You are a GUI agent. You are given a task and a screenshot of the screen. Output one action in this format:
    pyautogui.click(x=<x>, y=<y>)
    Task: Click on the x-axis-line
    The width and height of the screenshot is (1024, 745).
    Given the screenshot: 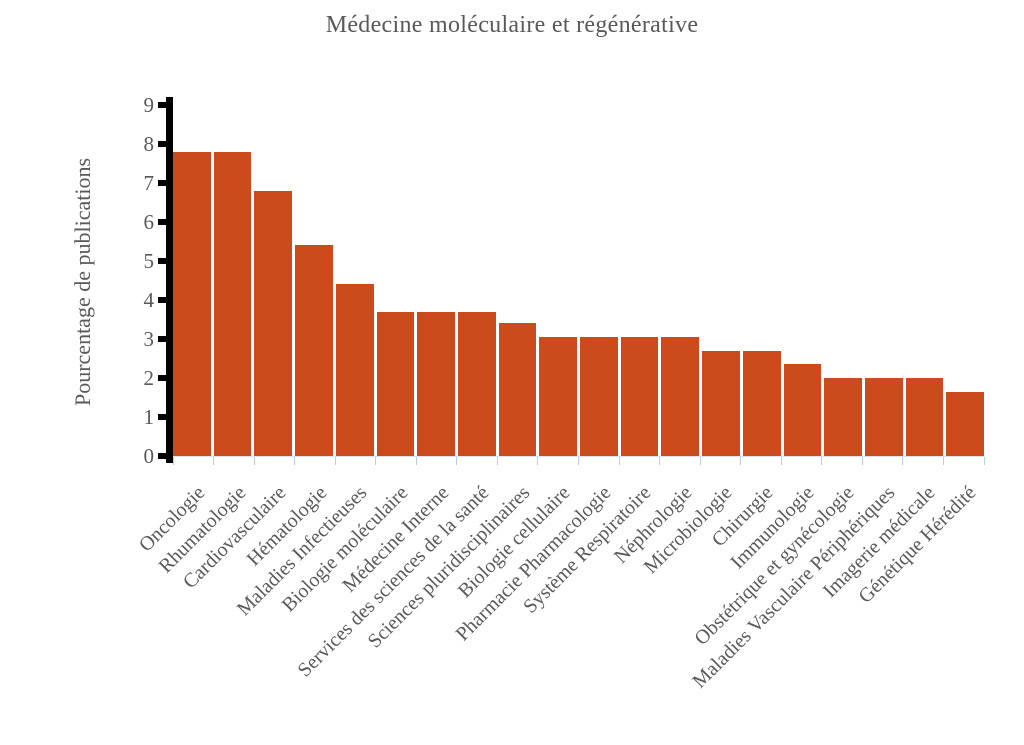 What is the action you would take?
    pyautogui.click(x=578, y=456)
    